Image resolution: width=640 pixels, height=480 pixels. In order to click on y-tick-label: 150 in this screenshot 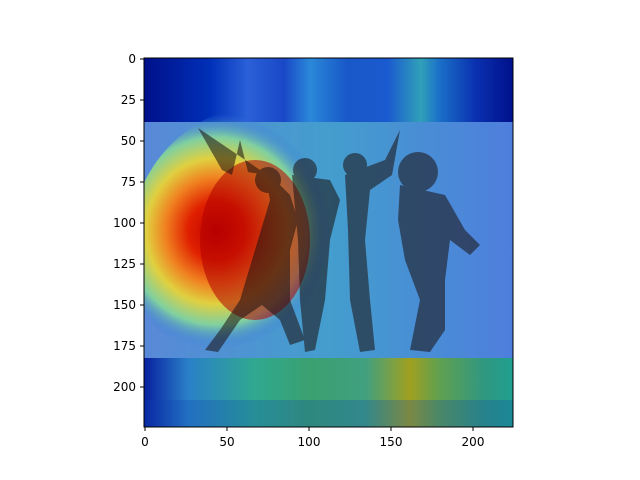, I will do `click(124, 305)`.